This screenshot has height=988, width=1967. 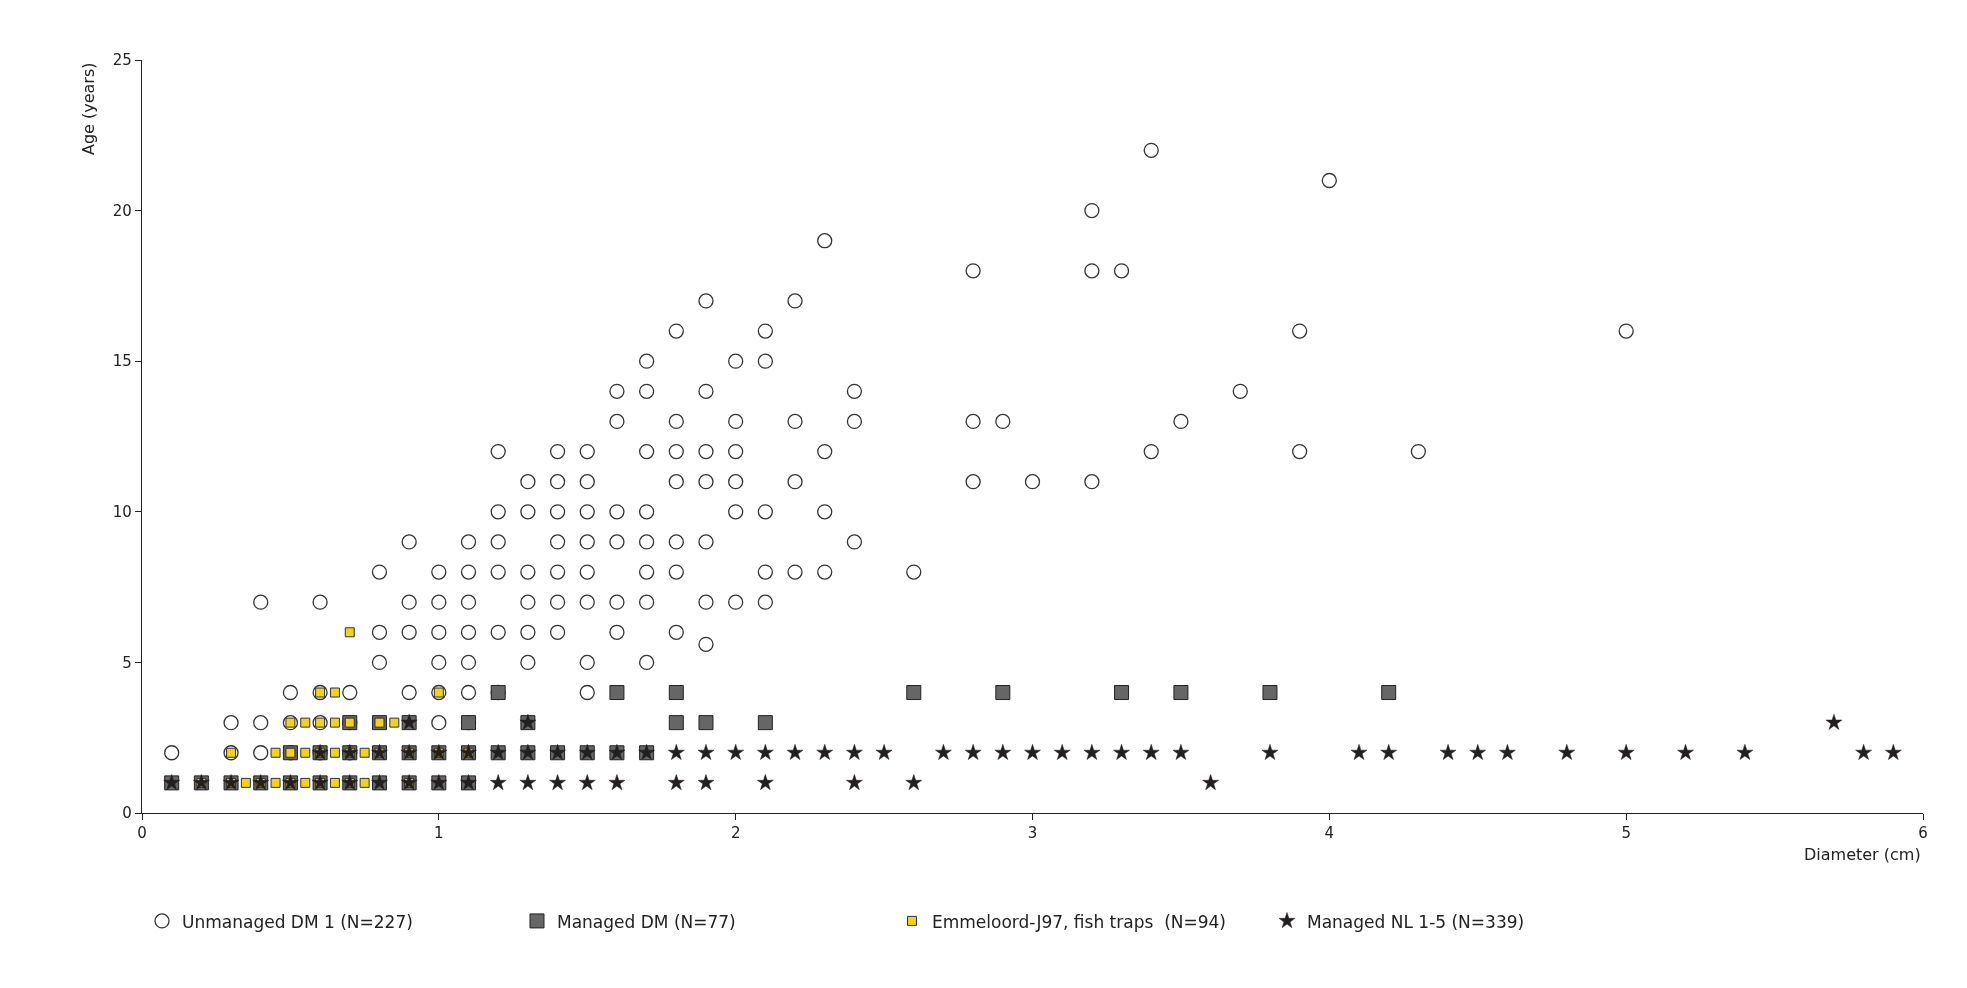 What do you see at coordinates (122, 512) in the screenshot?
I see `y-tick-label: 10` at bounding box center [122, 512].